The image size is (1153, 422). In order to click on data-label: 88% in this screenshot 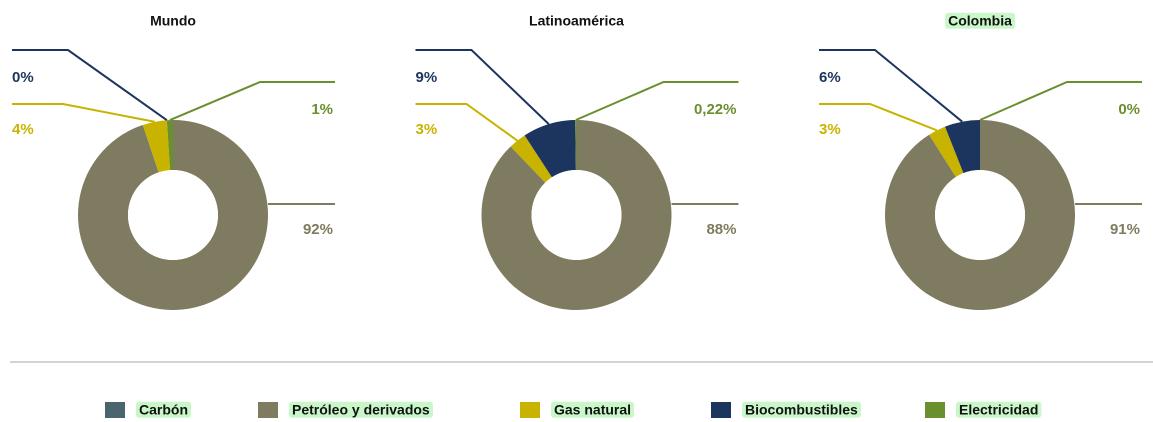, I will do `click(721, 229)`.